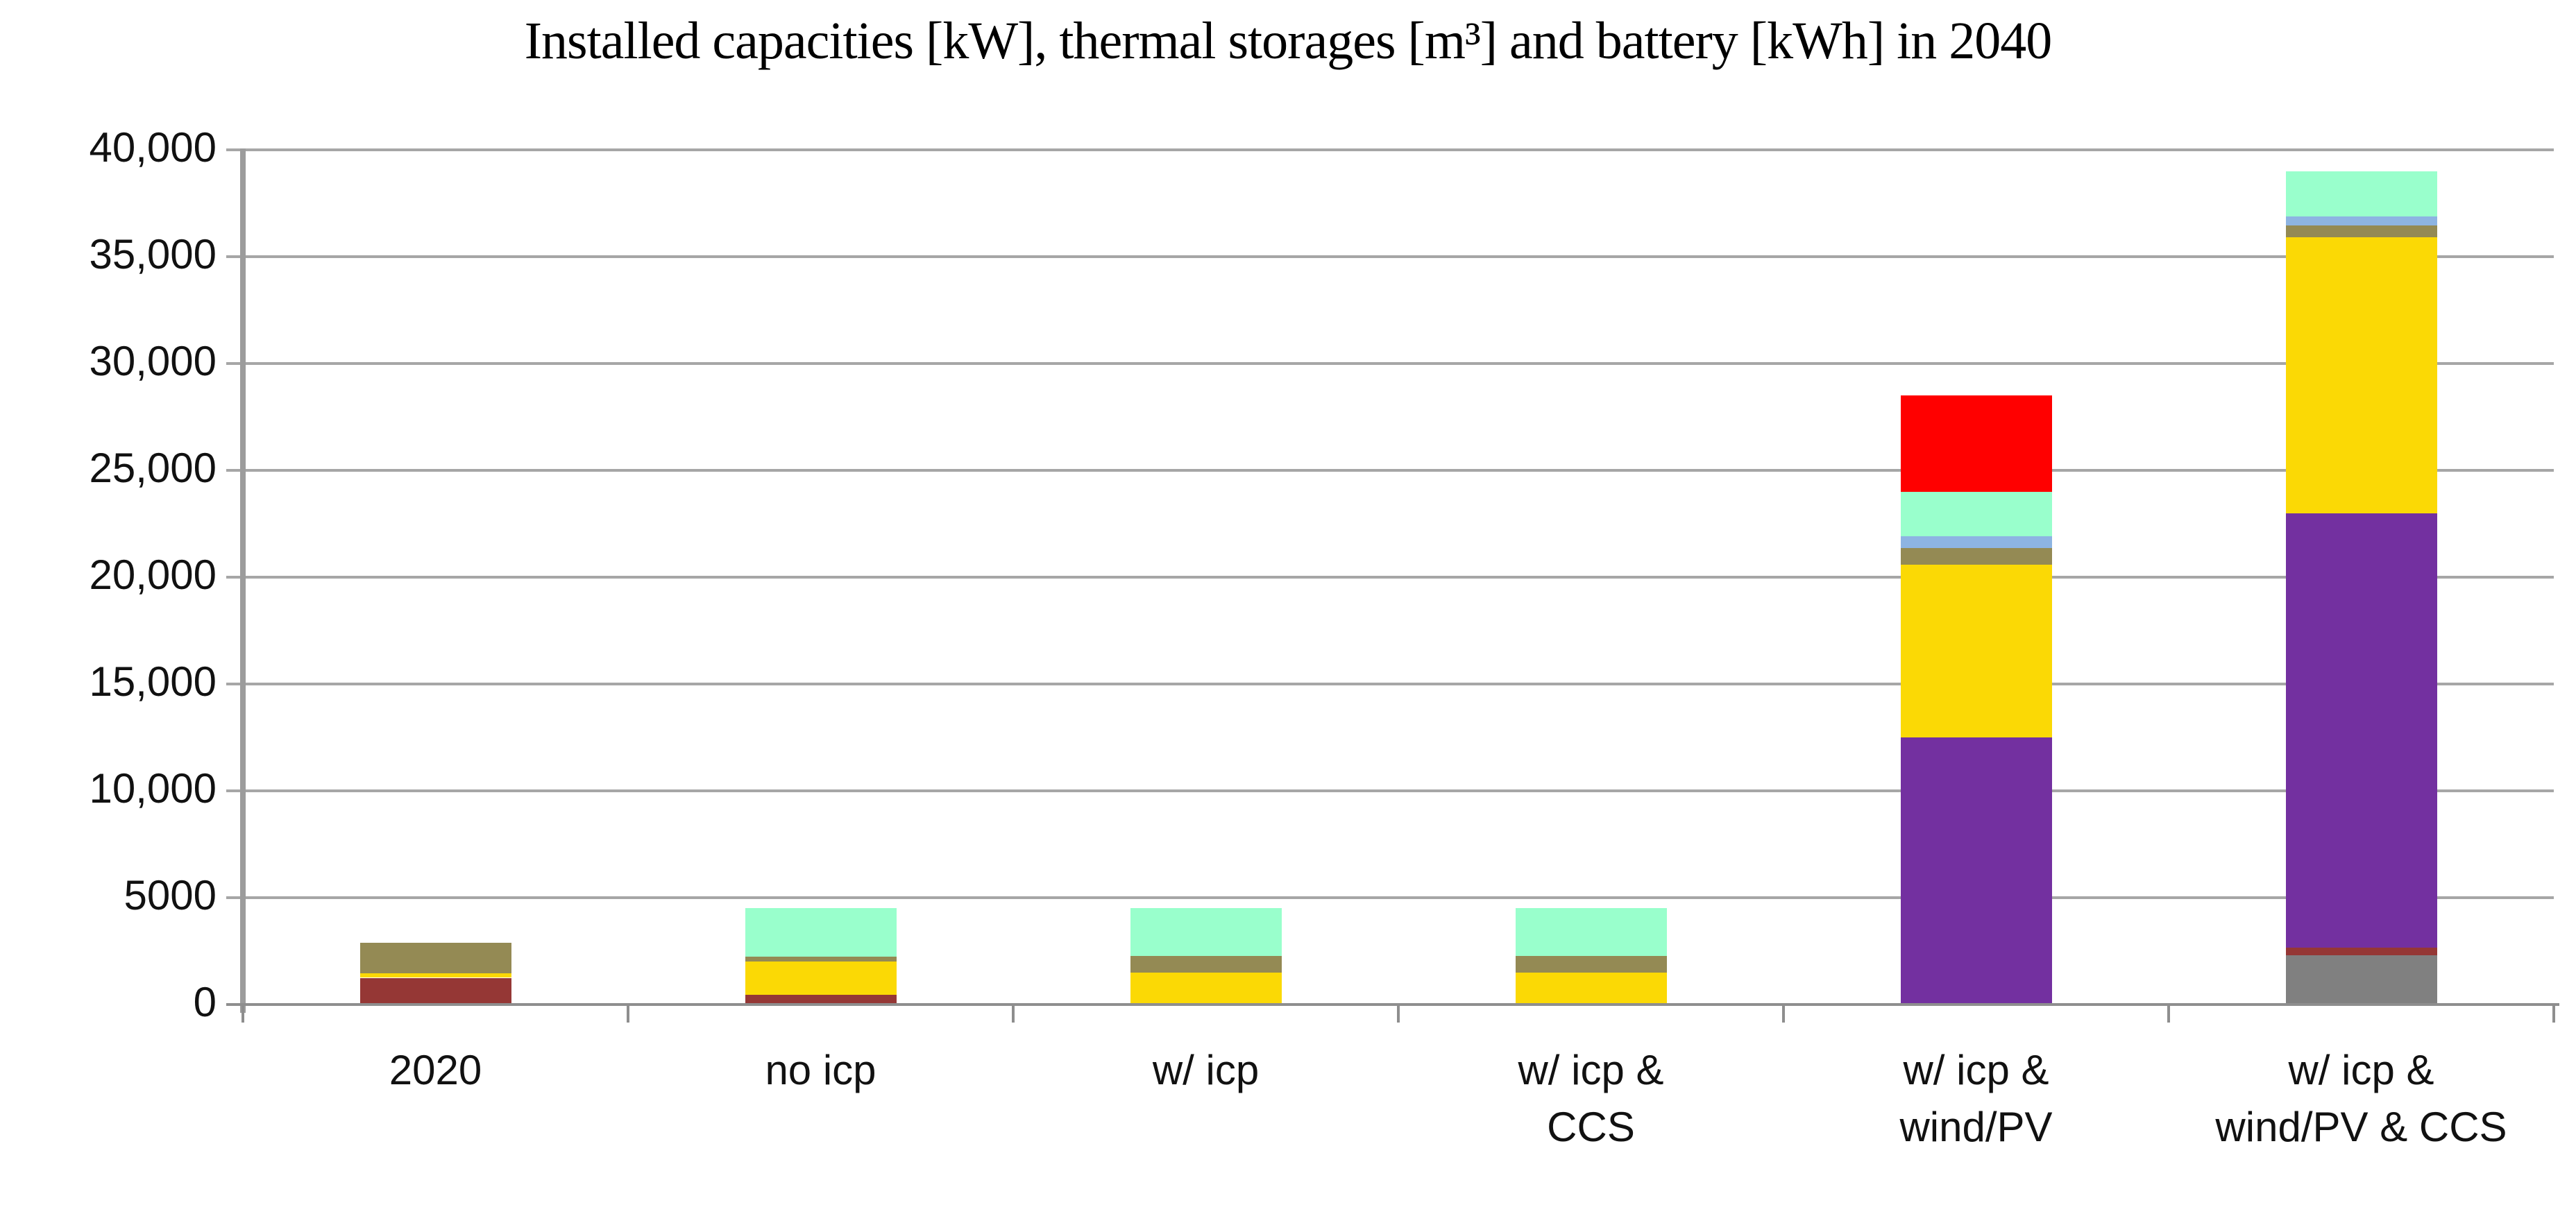  Describe the element at coordinates (435, 958) in the screenshot. I see `bar-2020-olive-segment` at that location.